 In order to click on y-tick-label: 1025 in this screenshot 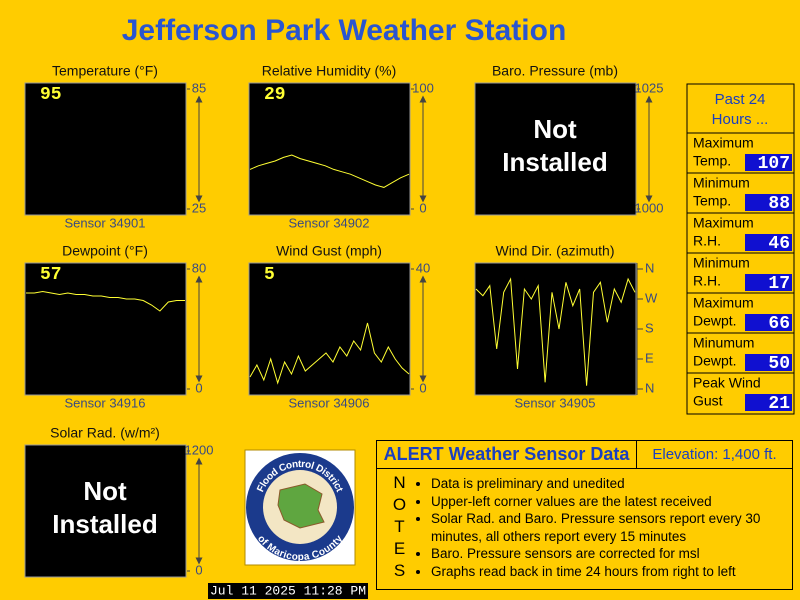, I will do `click(649, 87)`.